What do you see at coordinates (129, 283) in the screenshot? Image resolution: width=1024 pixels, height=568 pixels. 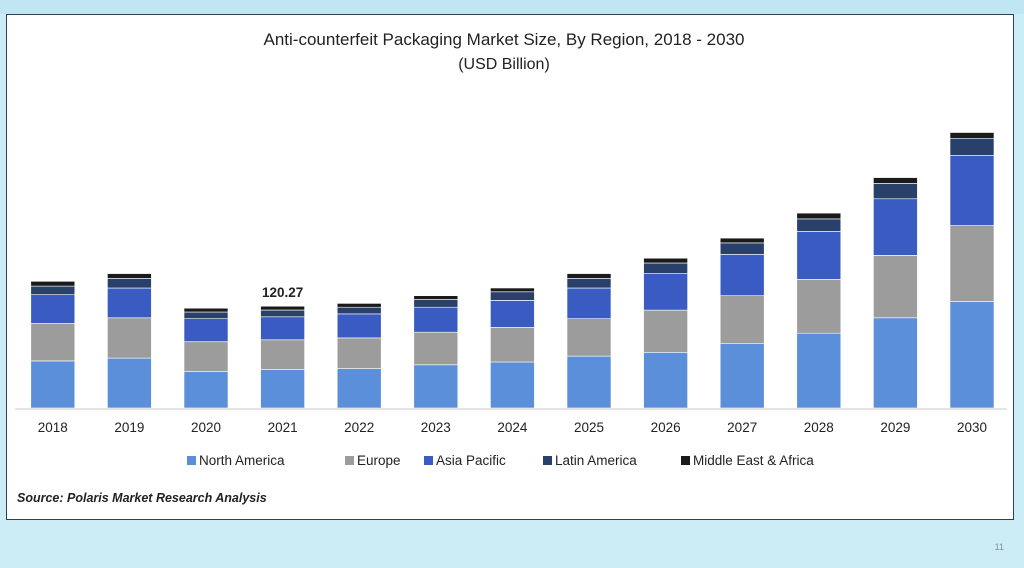 I see `bar-2019-latin-america` at bounding box center [129, 283].